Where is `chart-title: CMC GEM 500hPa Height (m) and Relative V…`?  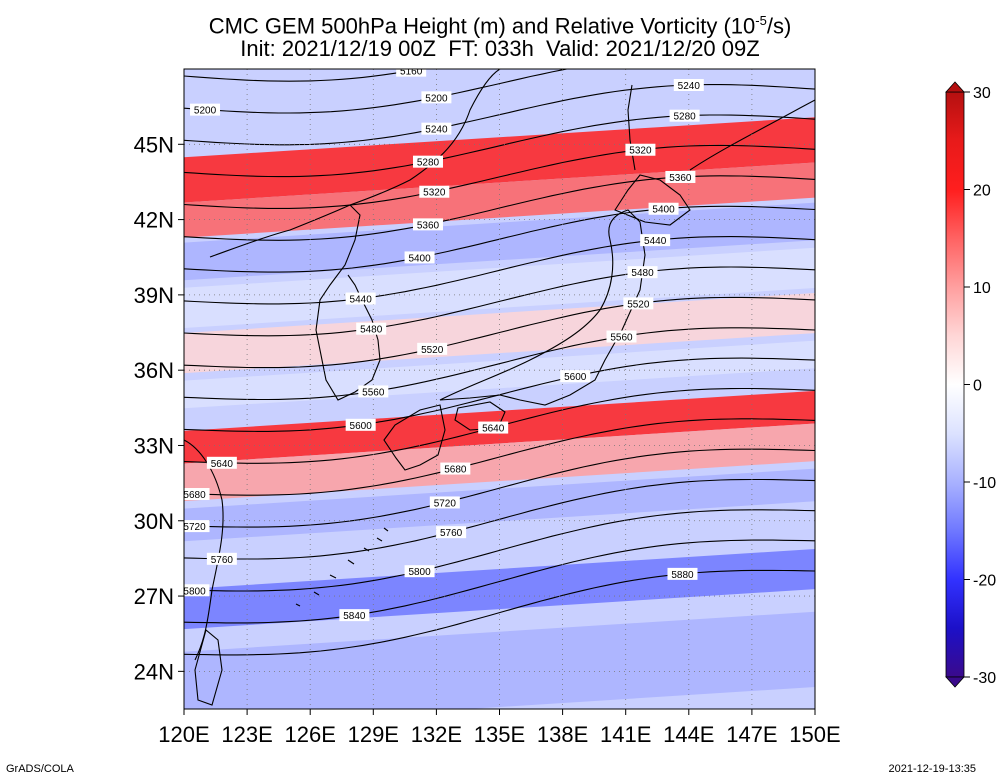
chart-title: CMC GEM 500hPa Height (m) and Relative V… is located at coordinates (500, 23).